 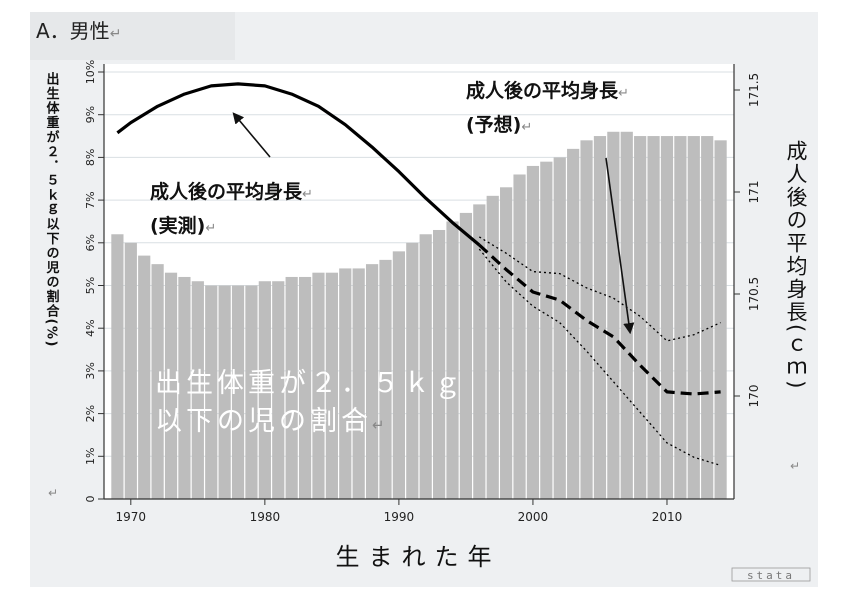 I want to click on series-line-measured, so click(x=298, y=164).